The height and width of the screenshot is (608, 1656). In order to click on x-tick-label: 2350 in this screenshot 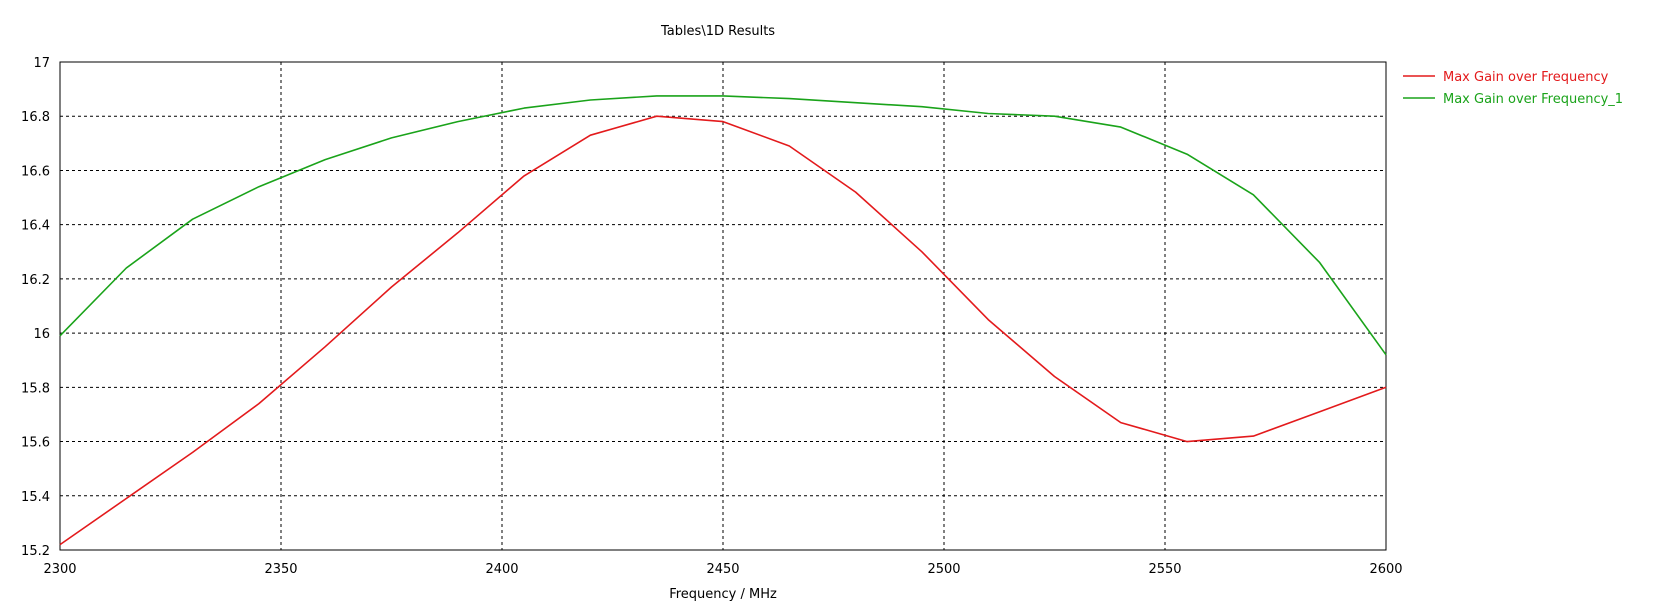, I will do `click(280, 569)`.